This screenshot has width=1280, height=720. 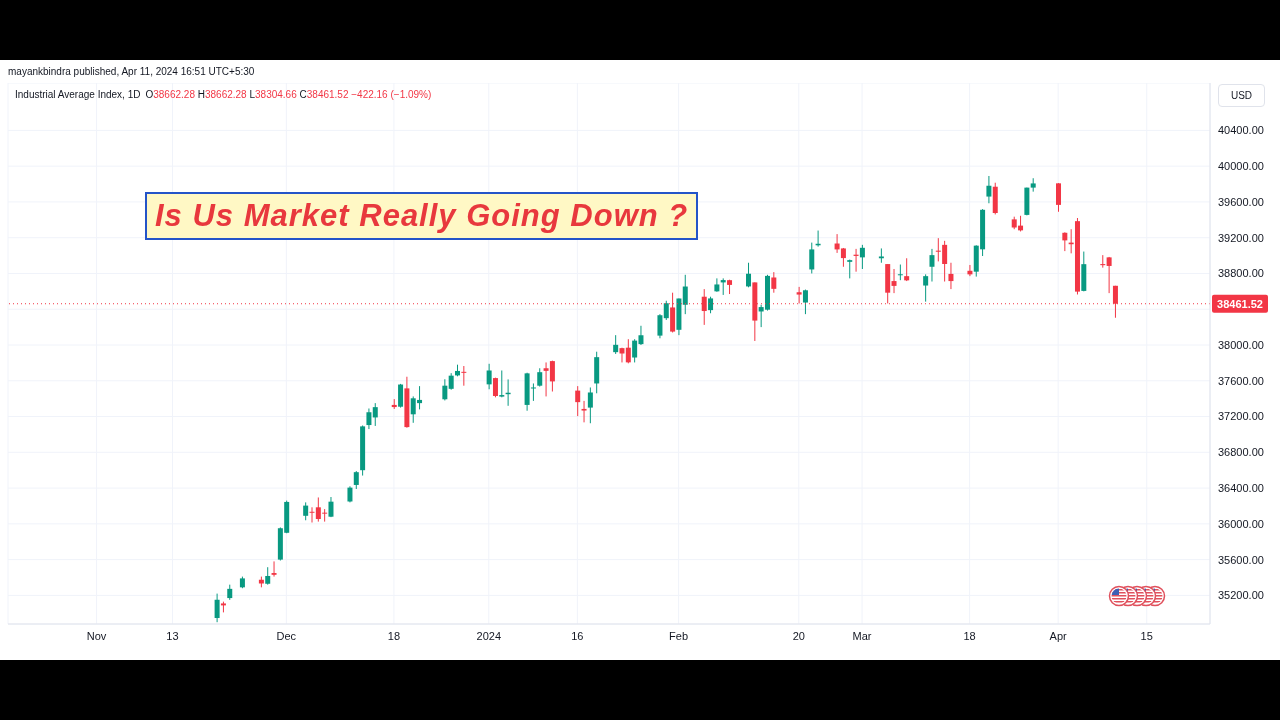 What do you see at coordinates (96, 635) in the screenshot?
I see `x-tick-label: Nov` at bounding box center [96, 635].